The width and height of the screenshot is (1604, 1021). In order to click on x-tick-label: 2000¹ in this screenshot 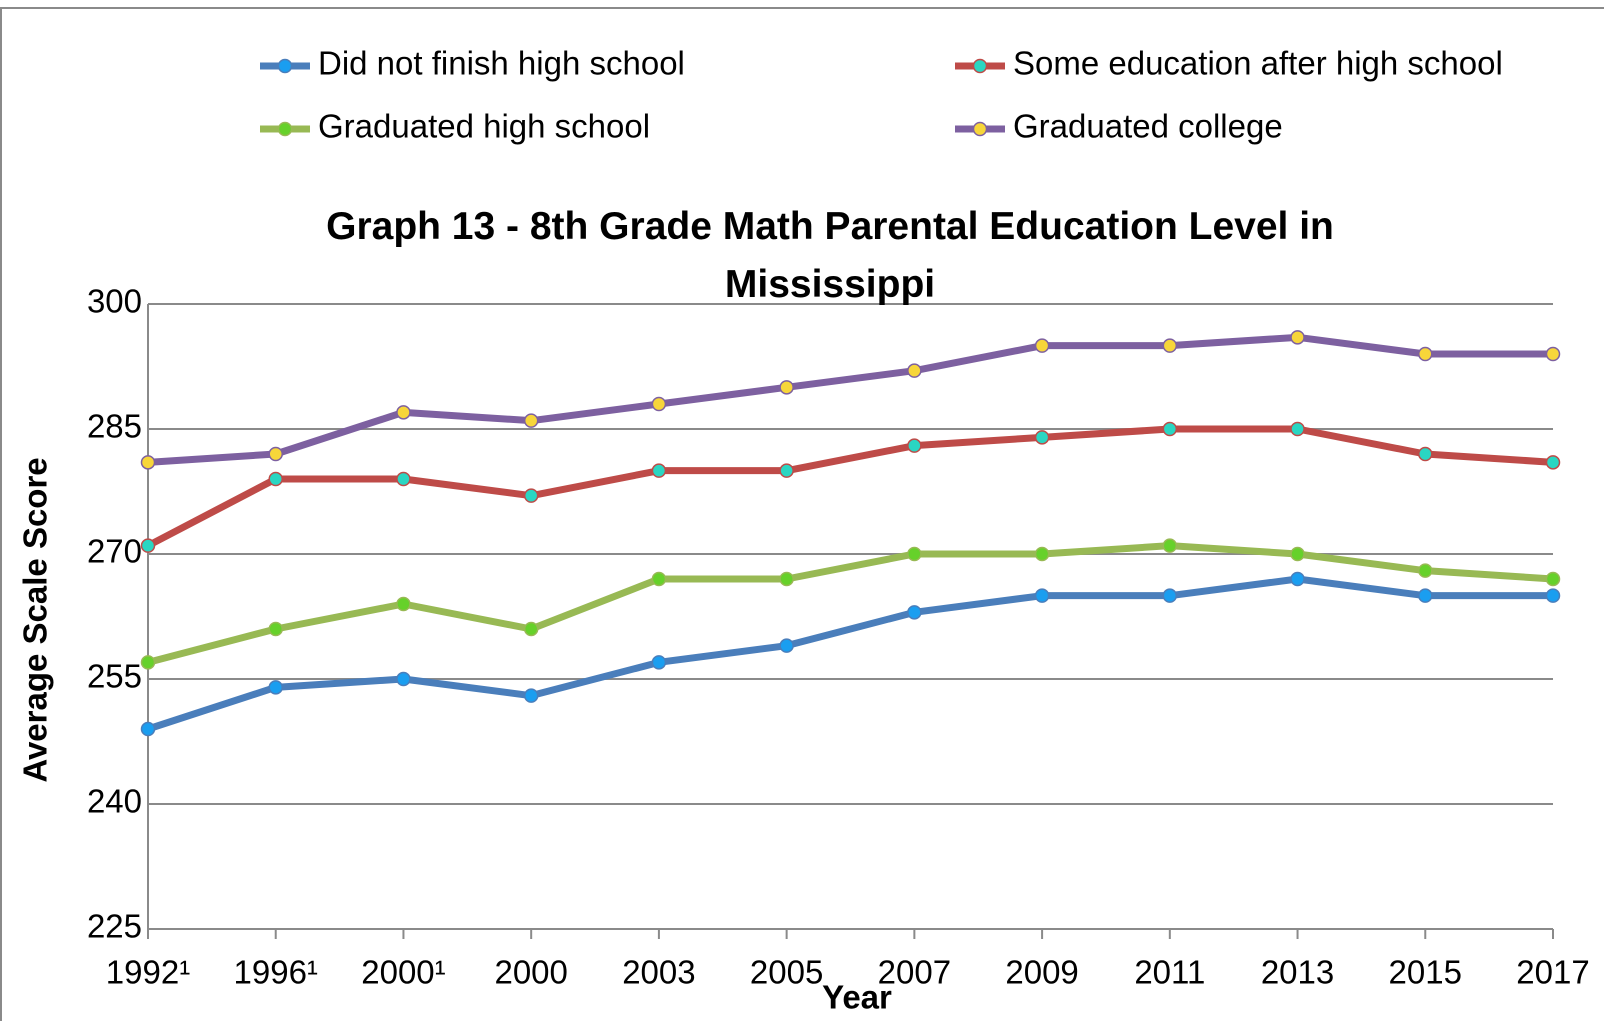, I will do `click(403, 972)`.